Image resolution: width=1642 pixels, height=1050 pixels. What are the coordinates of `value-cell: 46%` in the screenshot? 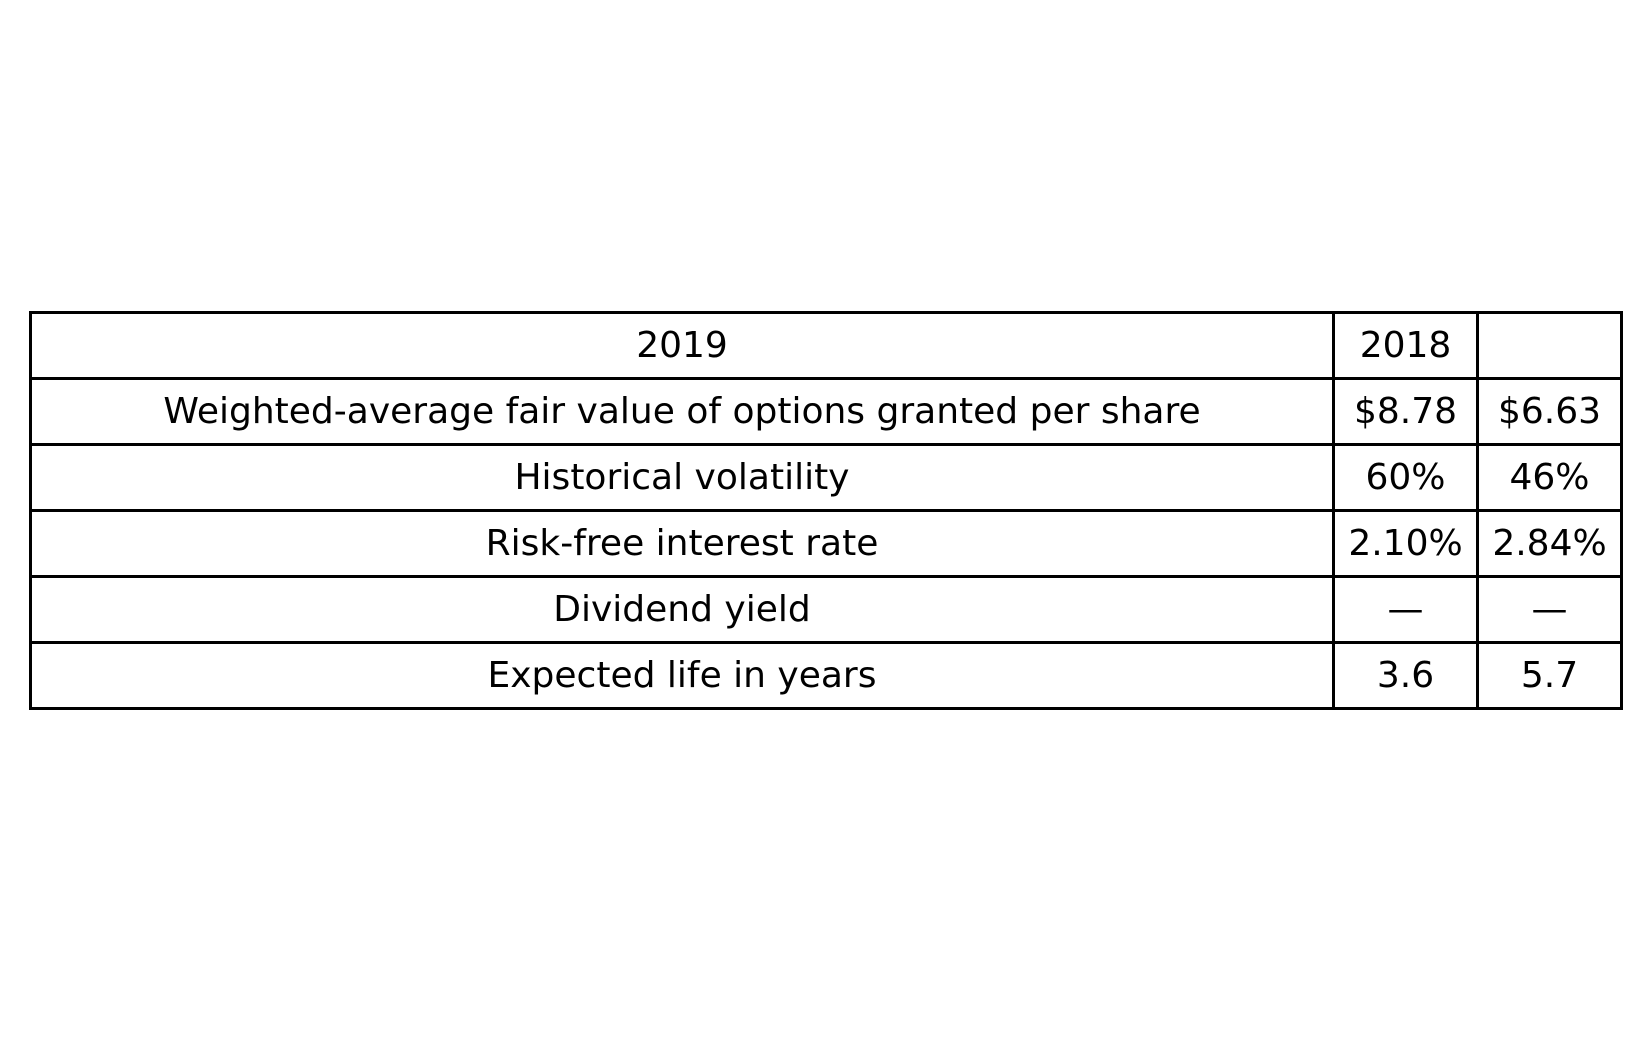 It's located at (1549, 477).